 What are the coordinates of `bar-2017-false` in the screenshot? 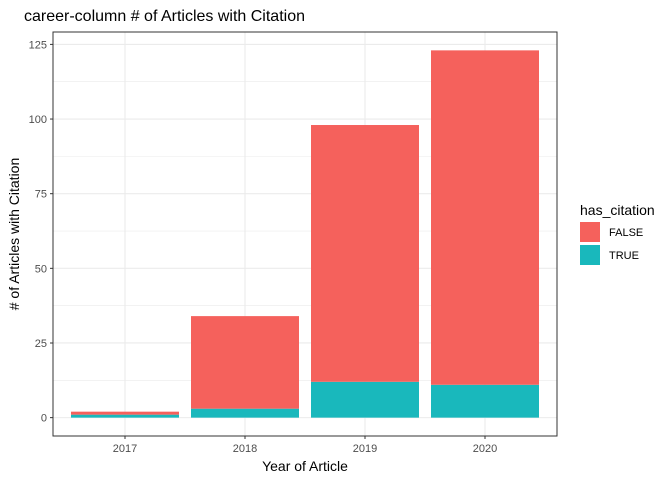 It's located at (125, 413).